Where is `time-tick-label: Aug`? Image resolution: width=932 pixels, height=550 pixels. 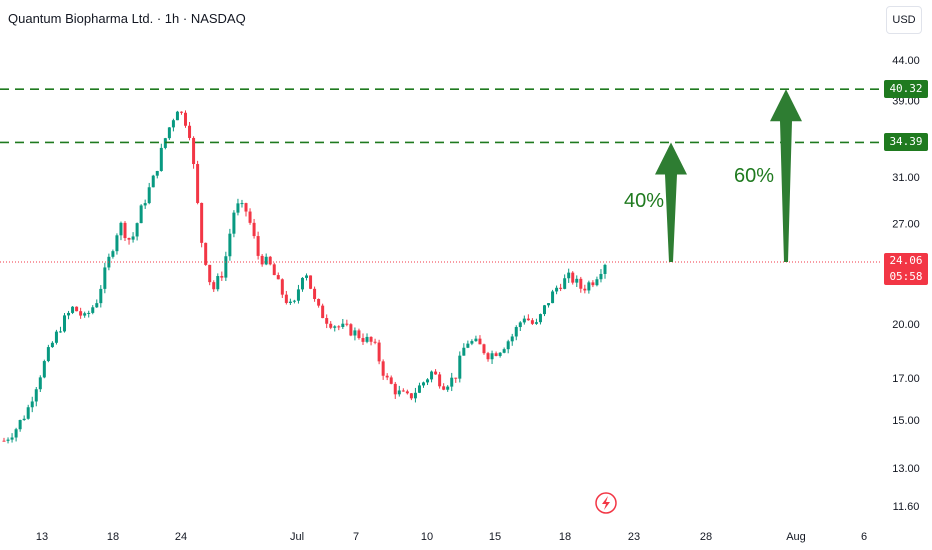
time-tick-label: Aug is located at coordinates (796, 537).